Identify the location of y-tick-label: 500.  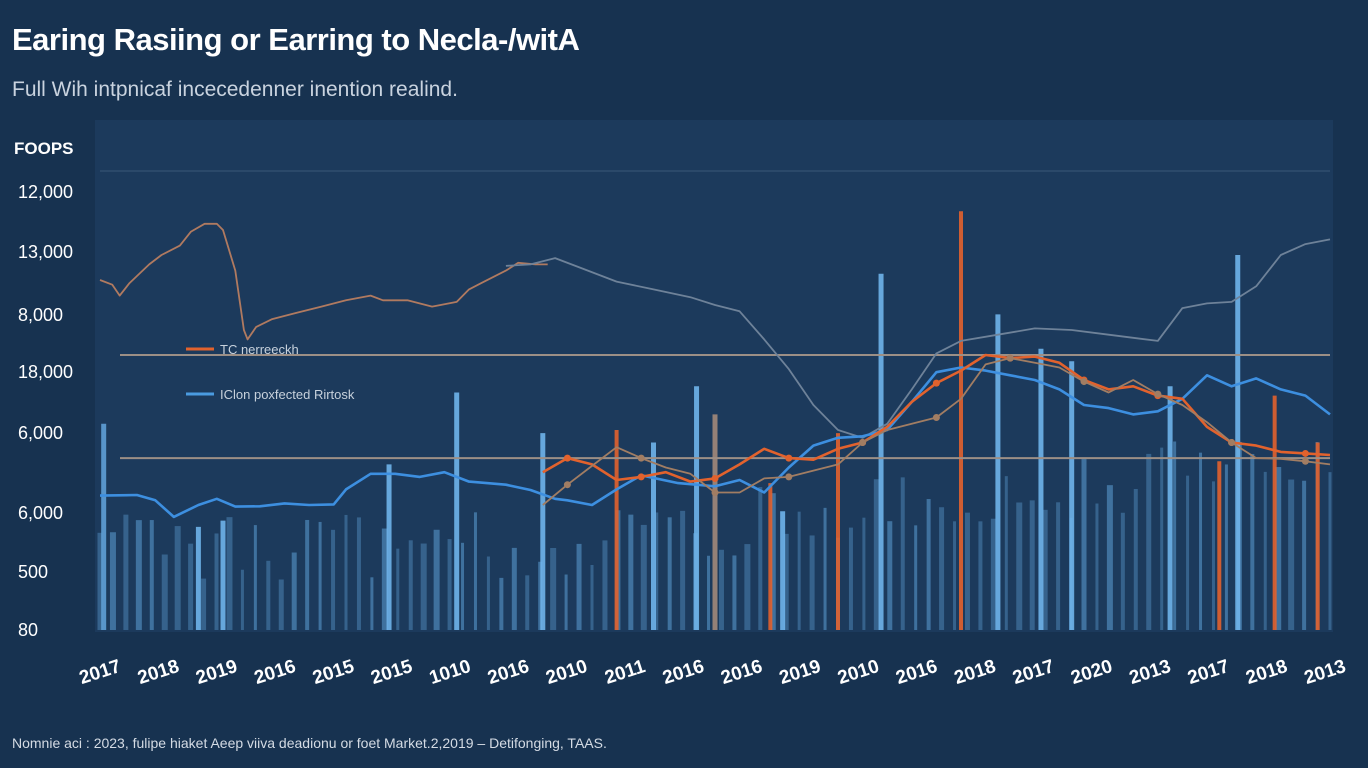
(33, 572).